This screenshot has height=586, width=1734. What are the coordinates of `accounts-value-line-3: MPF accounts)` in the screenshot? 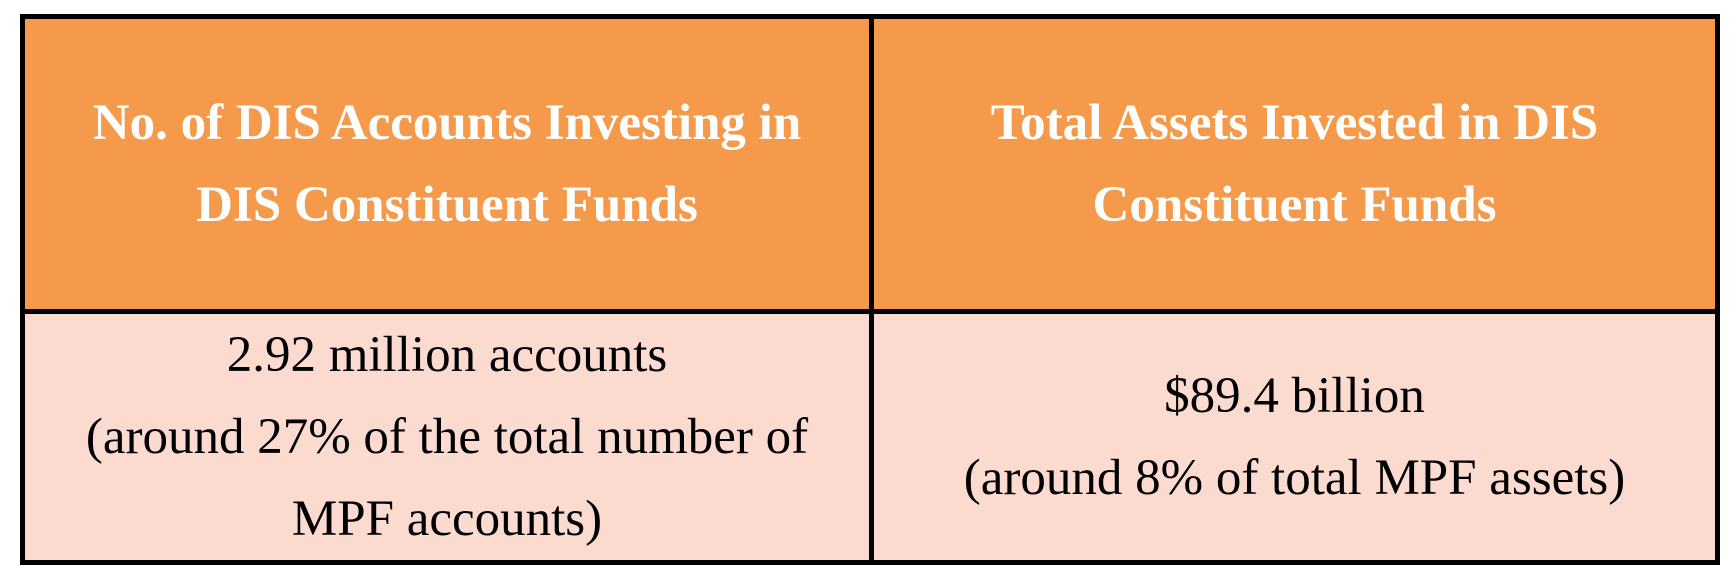 It's located at (447, 519).